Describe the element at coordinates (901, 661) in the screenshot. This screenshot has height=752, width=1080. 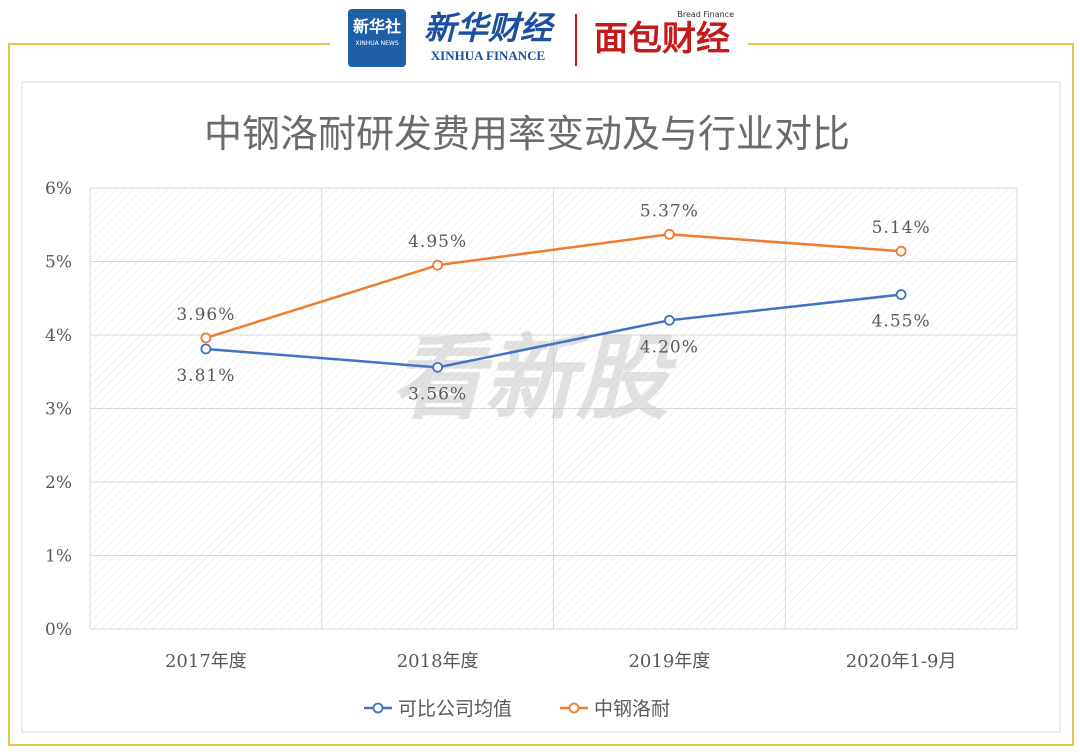
I see `x-tick-label: 2020年1-9月` at that location.